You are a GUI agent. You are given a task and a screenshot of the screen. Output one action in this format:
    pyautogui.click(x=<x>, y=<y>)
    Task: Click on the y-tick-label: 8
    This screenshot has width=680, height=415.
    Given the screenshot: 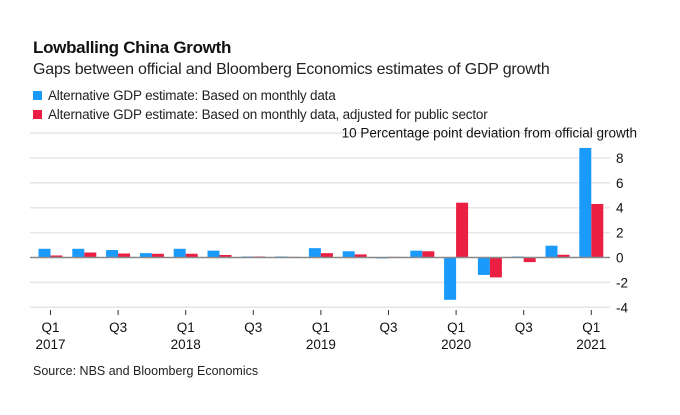 What is the action you would take?
    pyautogui.click(x=620, y=158)
    